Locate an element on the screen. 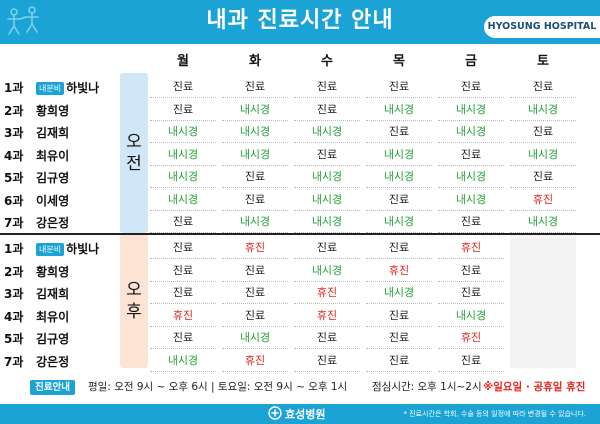 The image size is (600, 424). doctor-row-label: 1과 내분비 하빛나 is located at coordinates (51, 248).